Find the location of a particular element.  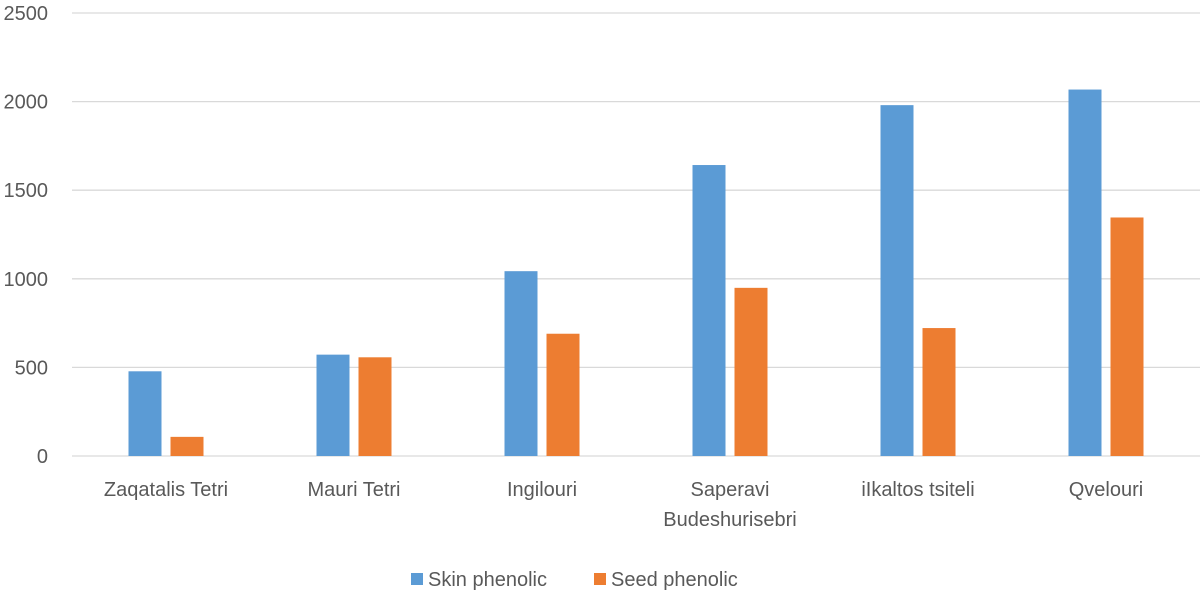

y-tick-label: 1000 is located at coordinates (26, 280).